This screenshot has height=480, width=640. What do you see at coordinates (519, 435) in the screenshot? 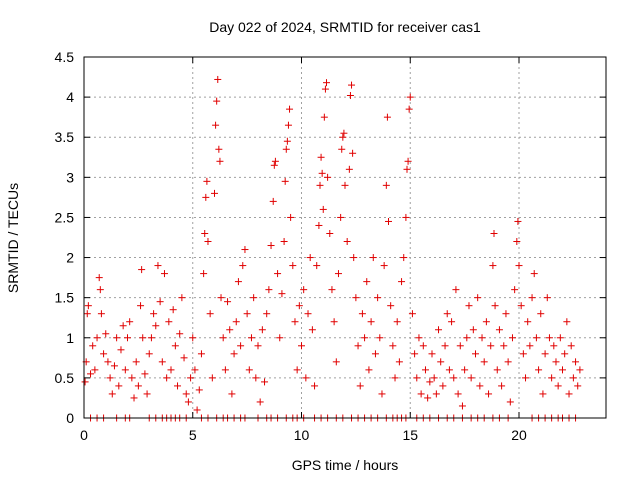
I see `x-tick-label: 20` at bounding box center [519, 435].